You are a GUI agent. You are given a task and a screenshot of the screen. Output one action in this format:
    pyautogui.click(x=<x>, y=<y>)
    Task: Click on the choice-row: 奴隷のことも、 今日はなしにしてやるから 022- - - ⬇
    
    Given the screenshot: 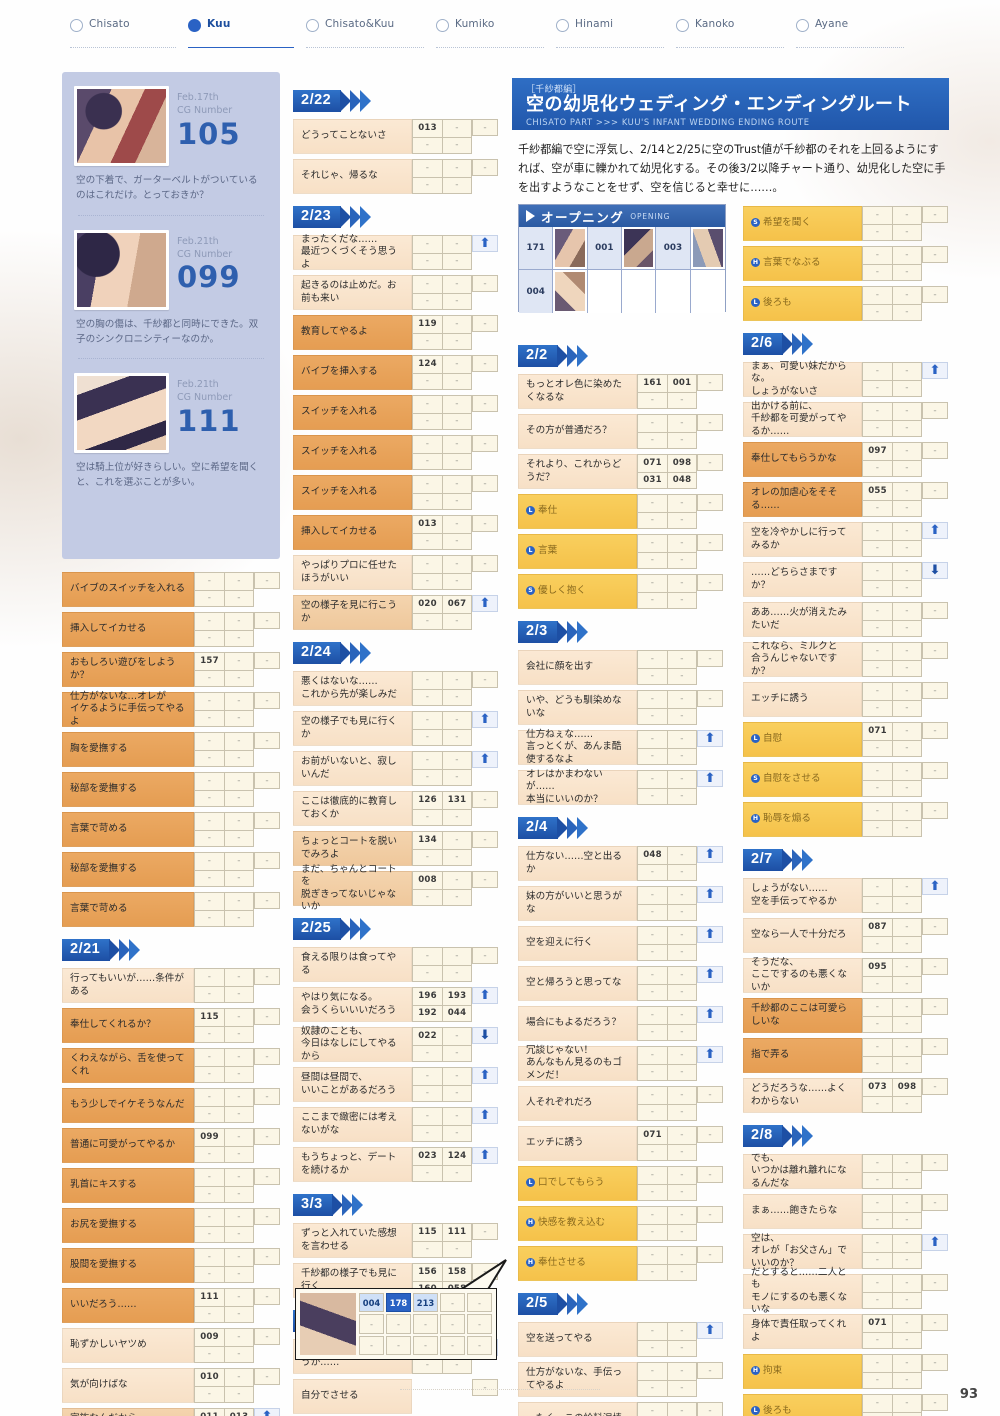 What is the action you would take?
    pyautogui.click(x=395, y=1044)
    